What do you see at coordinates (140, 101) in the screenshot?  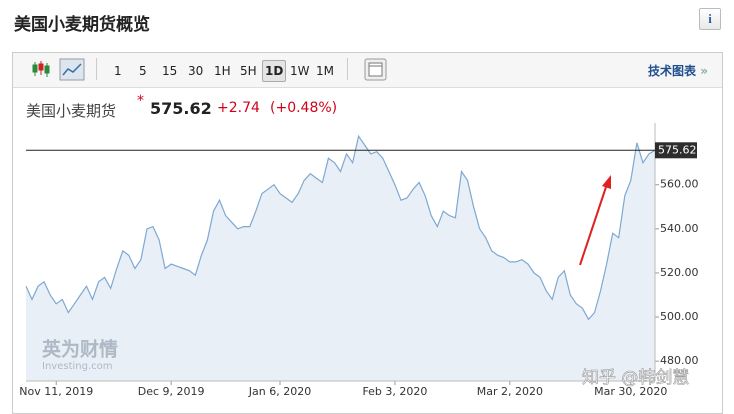 I see `live-indicator: *` at bounding box center [140, 101].